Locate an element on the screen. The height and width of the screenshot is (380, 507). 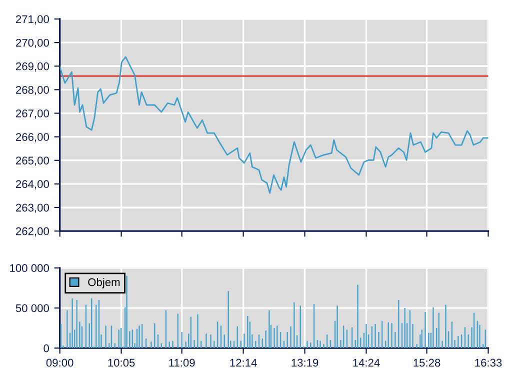
y-tick-label: 268,00 is located at coordinates (32, 91).